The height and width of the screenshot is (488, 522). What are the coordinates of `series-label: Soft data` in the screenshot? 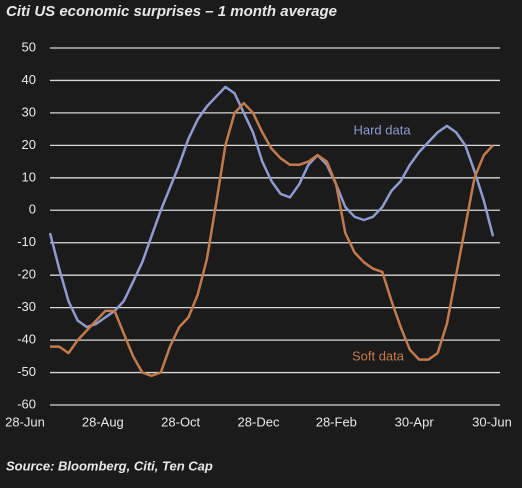 It's located at (378, 355).